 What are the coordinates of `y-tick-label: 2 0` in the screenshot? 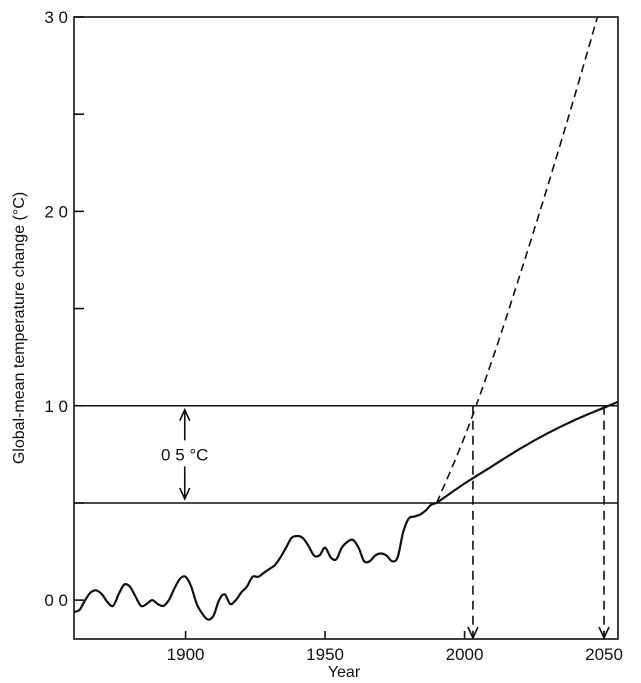 It's located at (56, 211).